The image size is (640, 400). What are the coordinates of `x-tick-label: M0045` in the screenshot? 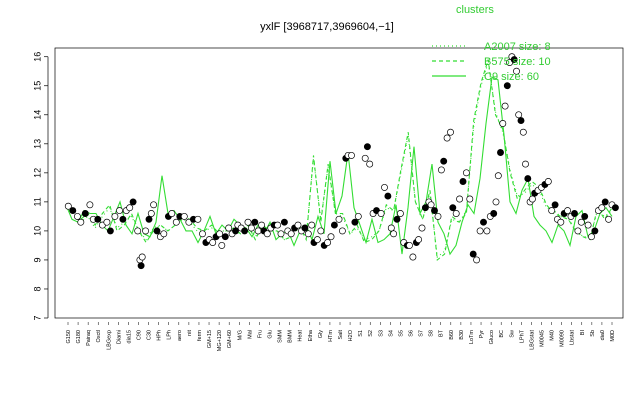 It's located at (542, 338).